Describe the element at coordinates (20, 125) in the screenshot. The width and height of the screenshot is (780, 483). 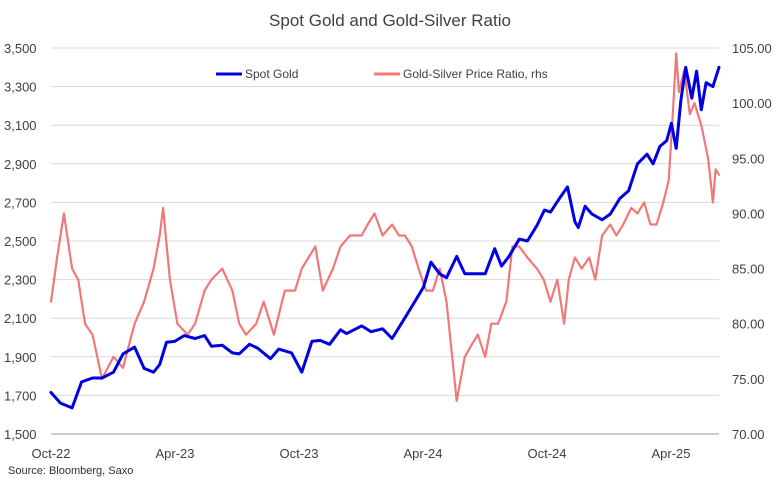
I see `left-tick-label: 3,100` at that location.